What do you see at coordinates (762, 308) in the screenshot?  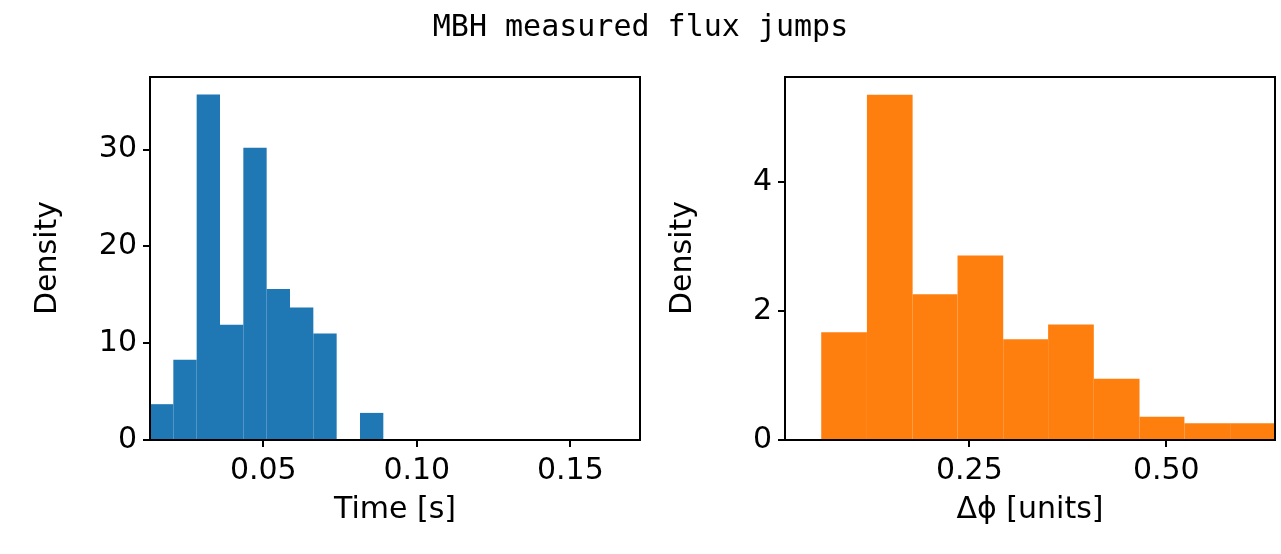 I see `y-tick-label: 2` at bounding box center [762, 308].